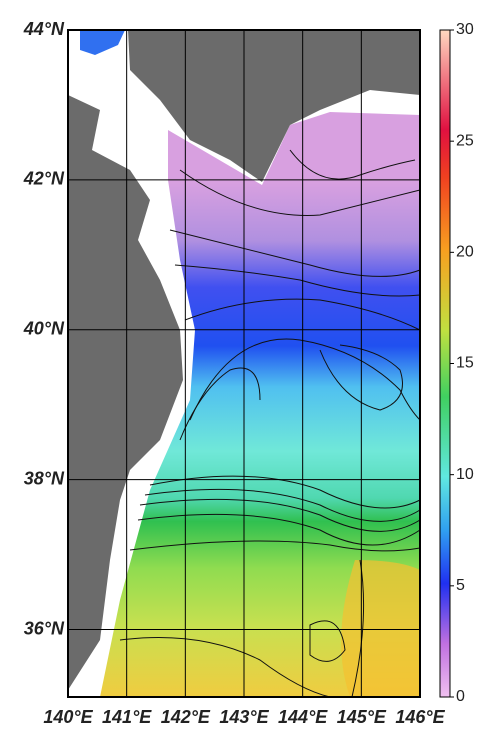  I want to click on colorbar-label: 0, so click(460, 696).